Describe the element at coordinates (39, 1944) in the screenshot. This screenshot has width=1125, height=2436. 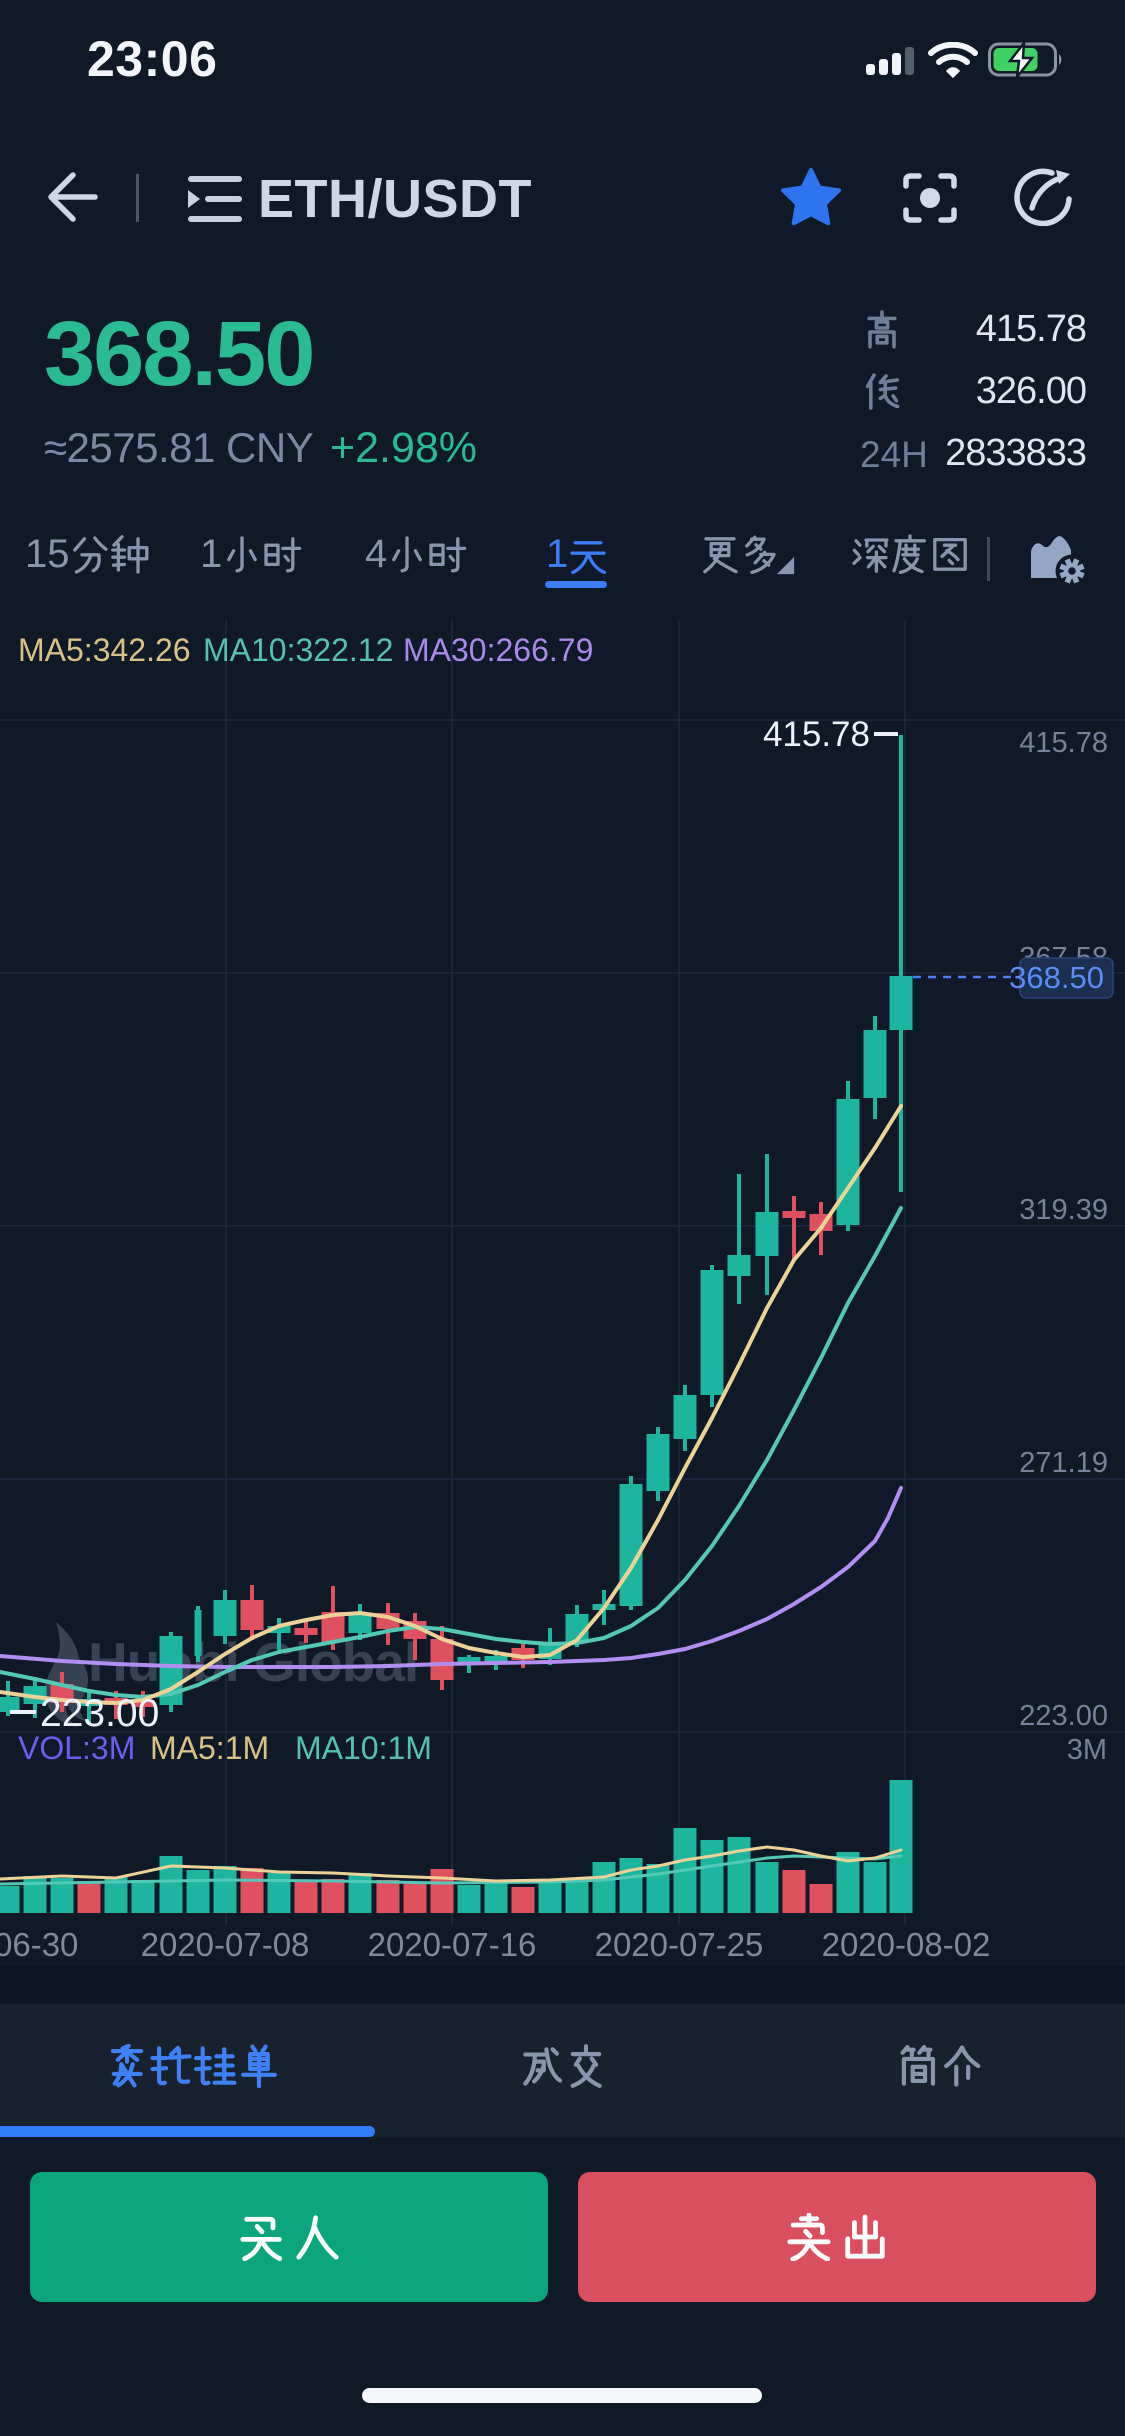
I see `svg-text: 06-30` at that location.